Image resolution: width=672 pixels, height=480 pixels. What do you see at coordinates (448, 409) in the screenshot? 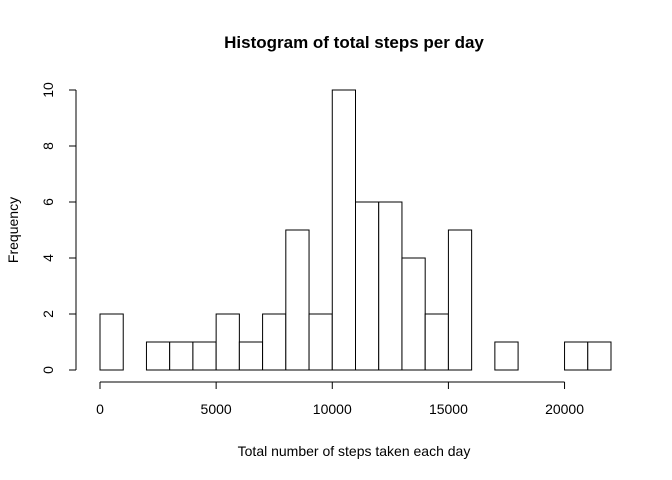
I see `x-tick-label: 15000` at bounding box center [448, 409].